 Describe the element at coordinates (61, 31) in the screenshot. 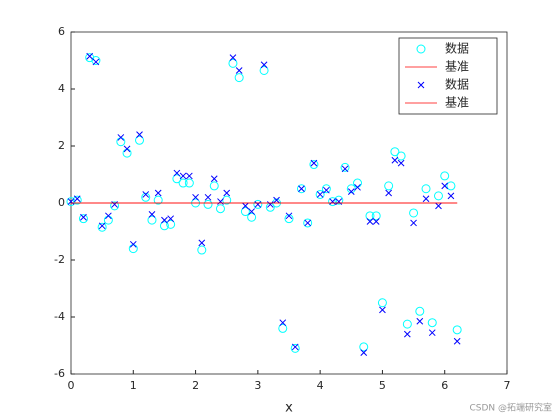

I see `y-tick-label: 6` at that location.